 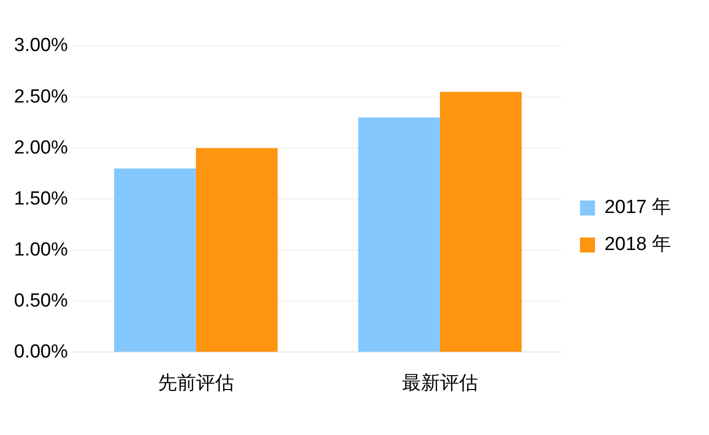 I want to click on y-tick-label: 2.00%, so click(x=41, y=147).